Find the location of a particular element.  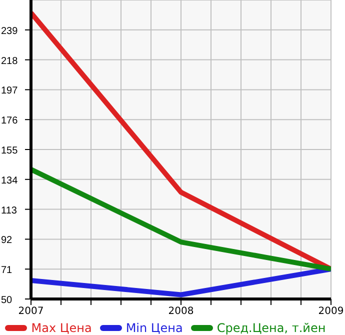

y-tick-label: 155 is located at coordinates (9, 151).